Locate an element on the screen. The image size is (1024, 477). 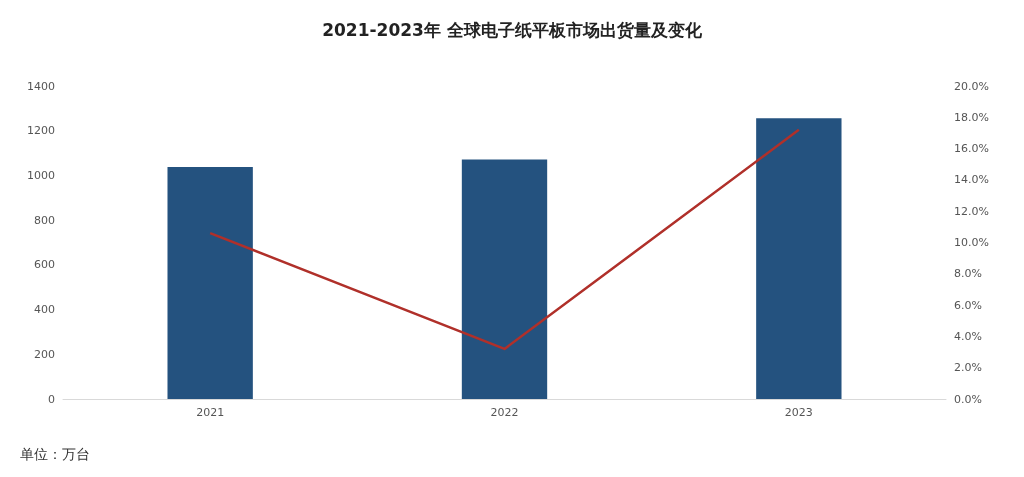
y2-tick-label: 0.0% is located at coordinates (968, 399).